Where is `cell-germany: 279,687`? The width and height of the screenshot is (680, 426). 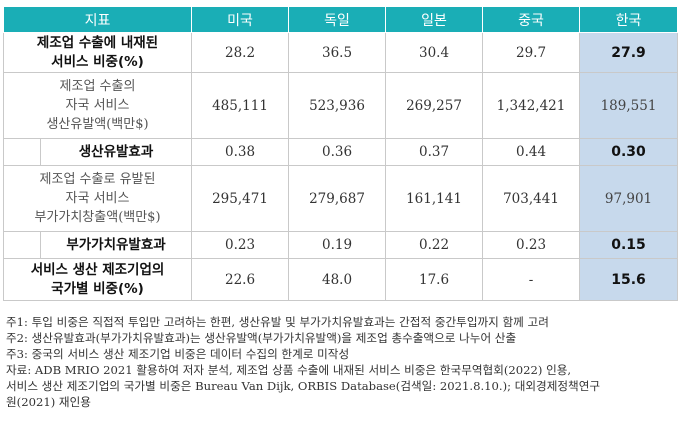 cell-germany: 279,687 is located at coordinates (337, 198).